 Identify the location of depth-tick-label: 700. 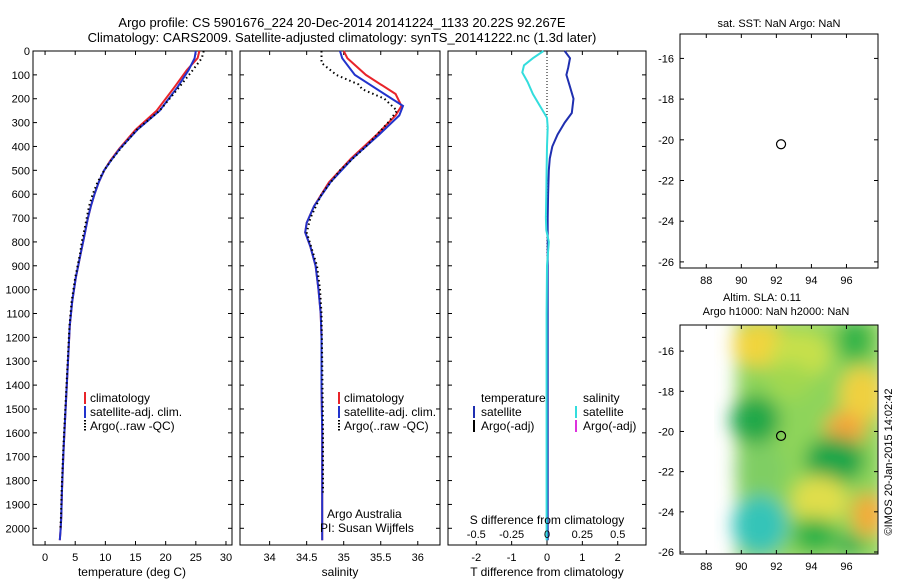
(21, 219).